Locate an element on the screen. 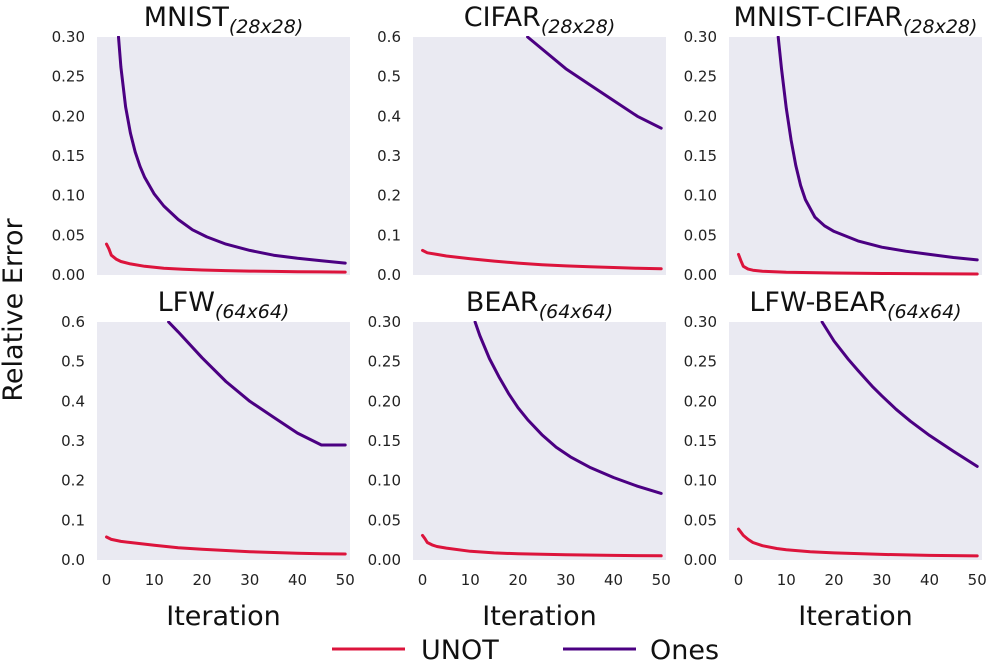 The width and height of the screenshot is (997, 662). plot-area-bear is located at coordinates (539, 441).